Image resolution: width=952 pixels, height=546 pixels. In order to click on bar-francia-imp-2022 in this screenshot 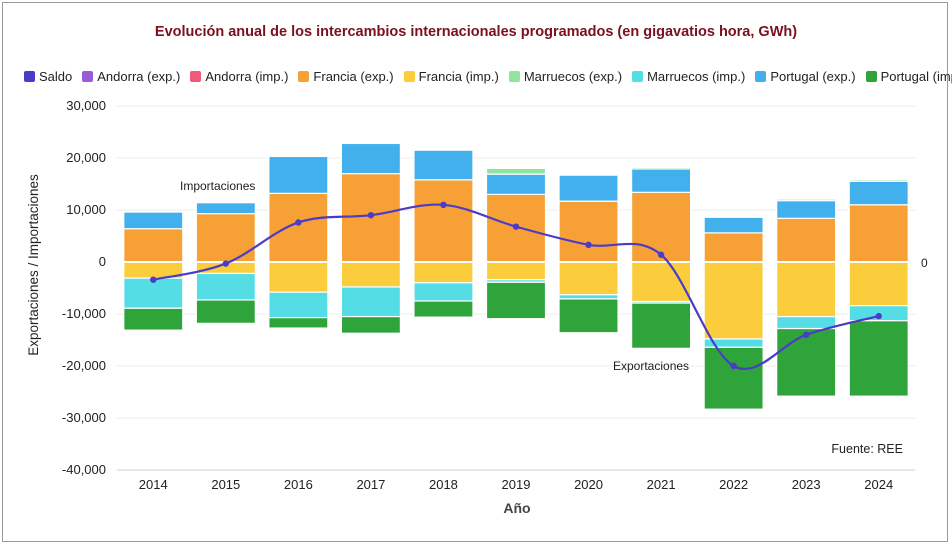, I will do `click(733, 300)`.